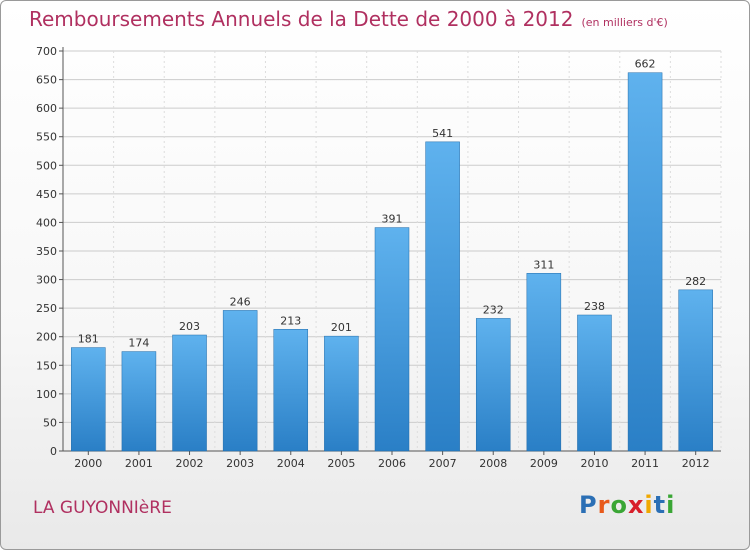 This screenshot has width=750, height=550. I want to click on y-tick-label: 700, so click(46, 51).